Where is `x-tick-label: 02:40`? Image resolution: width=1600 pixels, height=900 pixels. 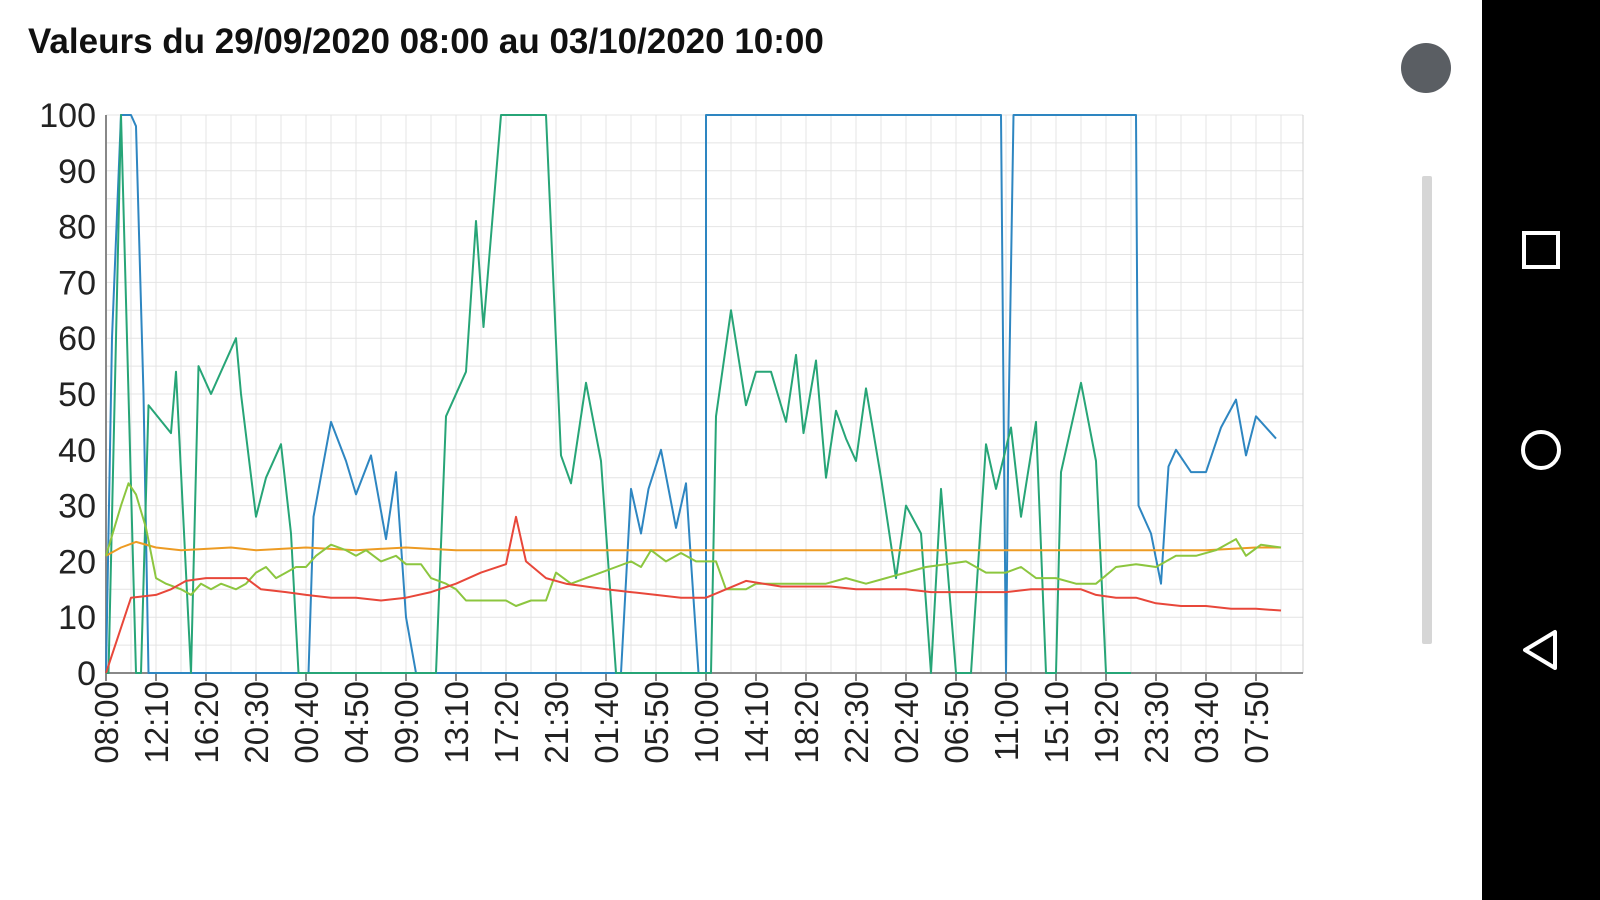
x-tick-label: 02:40 is located at coordinates (906, 722).